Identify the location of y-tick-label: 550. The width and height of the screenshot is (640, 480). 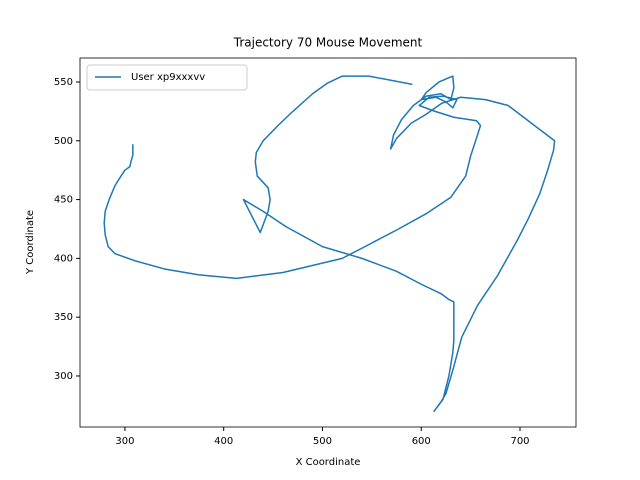
(63, 82).